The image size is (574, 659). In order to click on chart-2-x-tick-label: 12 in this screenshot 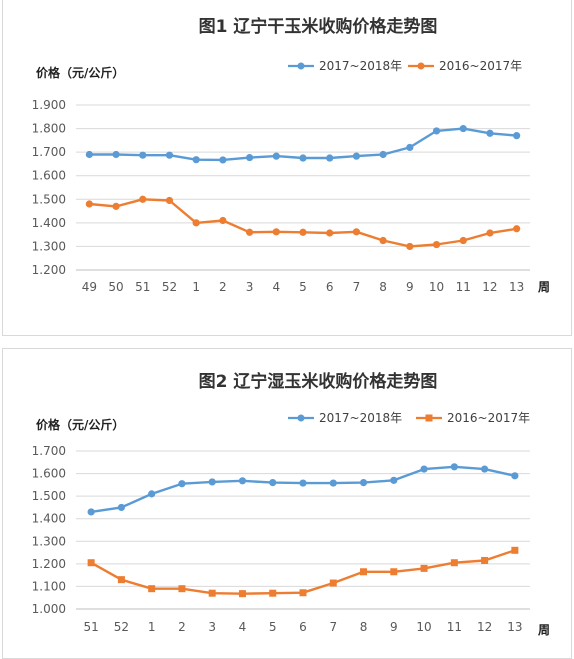, I will do `click(484, 627)`.